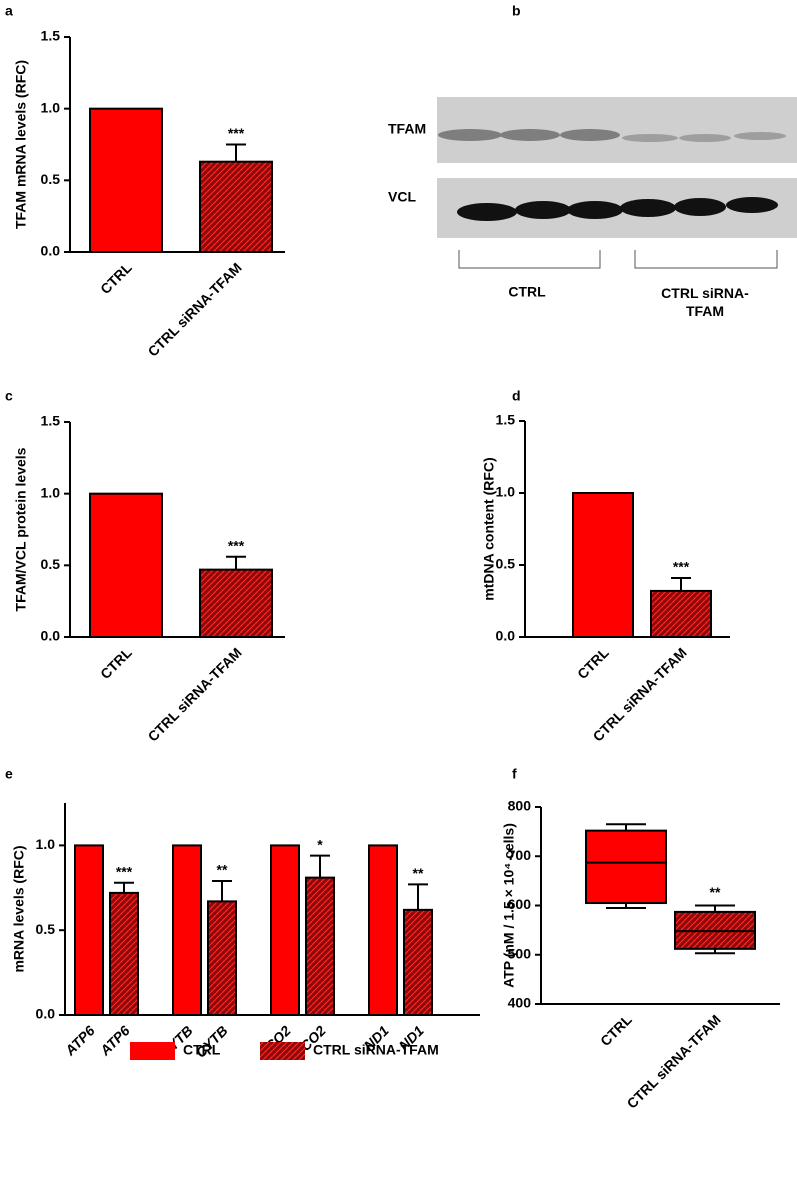 The image size is (797, 1181). What do you see at coordinates (9, 396) in the screenshot?
I see `panel-letter: c` at bounding box center [9, 396].